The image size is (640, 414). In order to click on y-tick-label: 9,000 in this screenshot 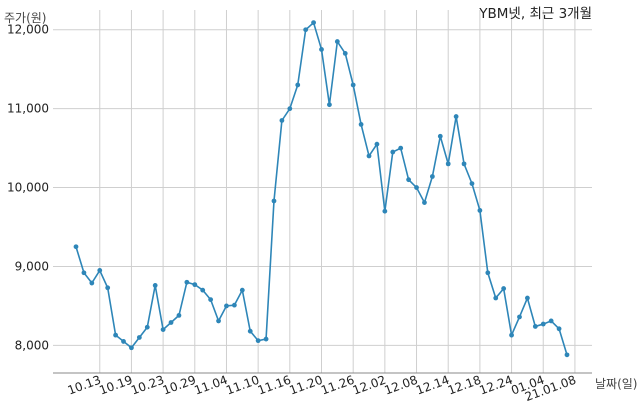, I will do `click(32, 266)`.